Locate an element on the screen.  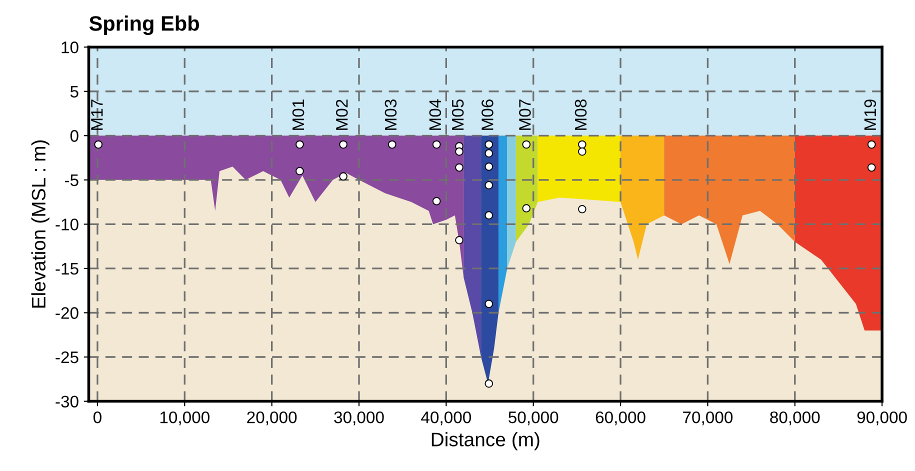
y-tick-label: -30 is located at coordinates (67, 402).